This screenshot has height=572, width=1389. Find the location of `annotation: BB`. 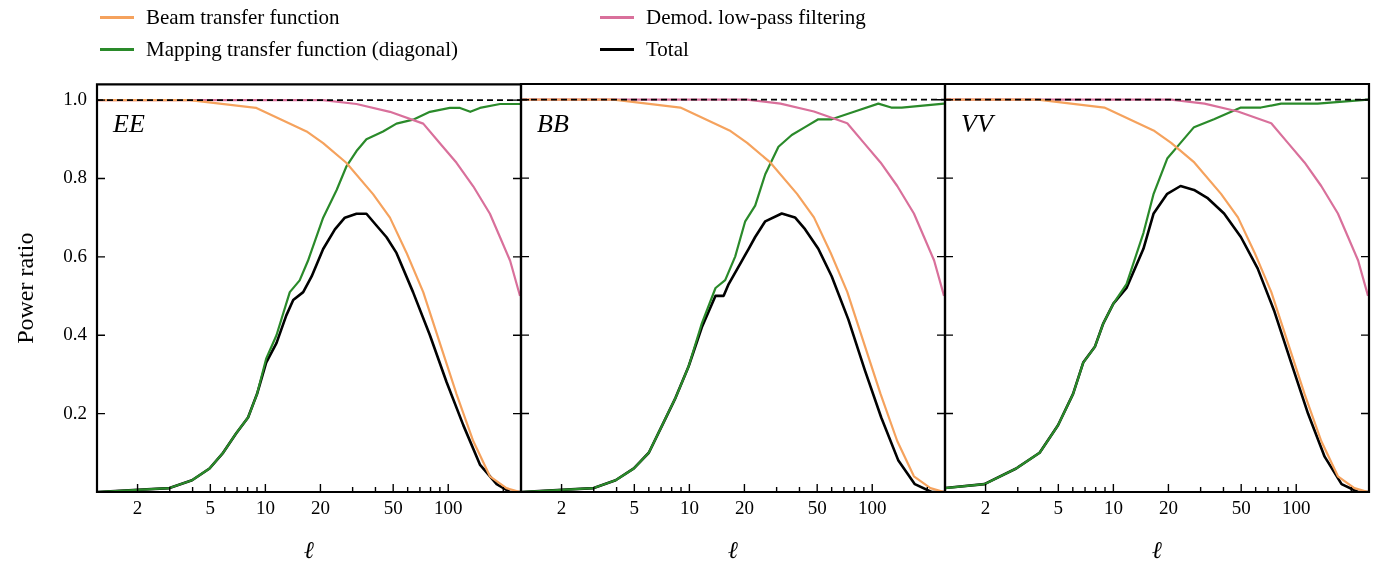

annotation: BB is located at coordinates (553, 123).